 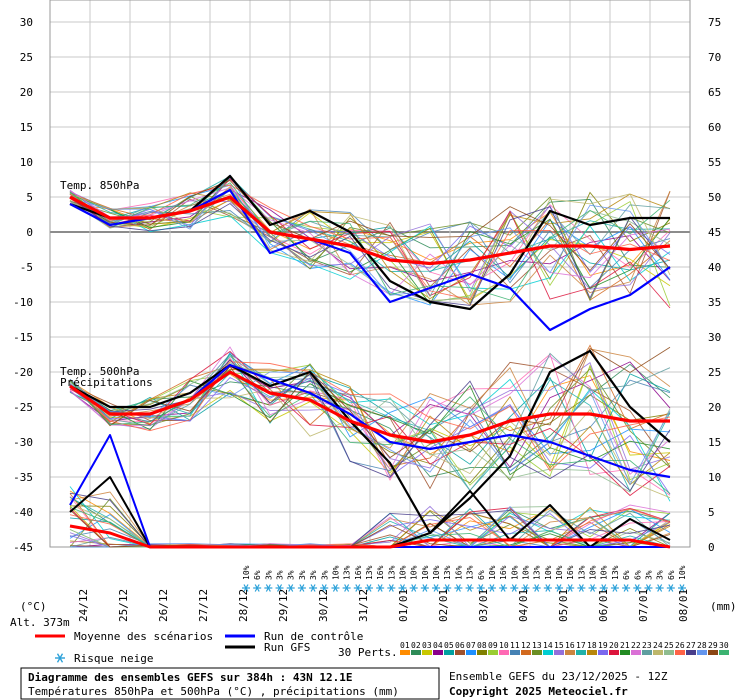 I want to click on right-tick-label: 15, so click(x=714, y=442).